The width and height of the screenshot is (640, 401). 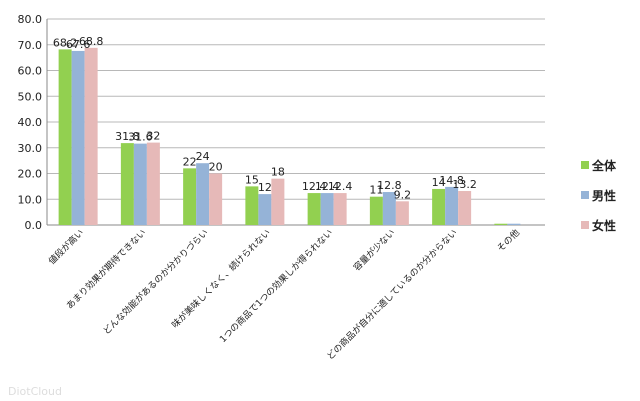 I want to click on category-label: 値段が高い, so click(x=66, y=247).